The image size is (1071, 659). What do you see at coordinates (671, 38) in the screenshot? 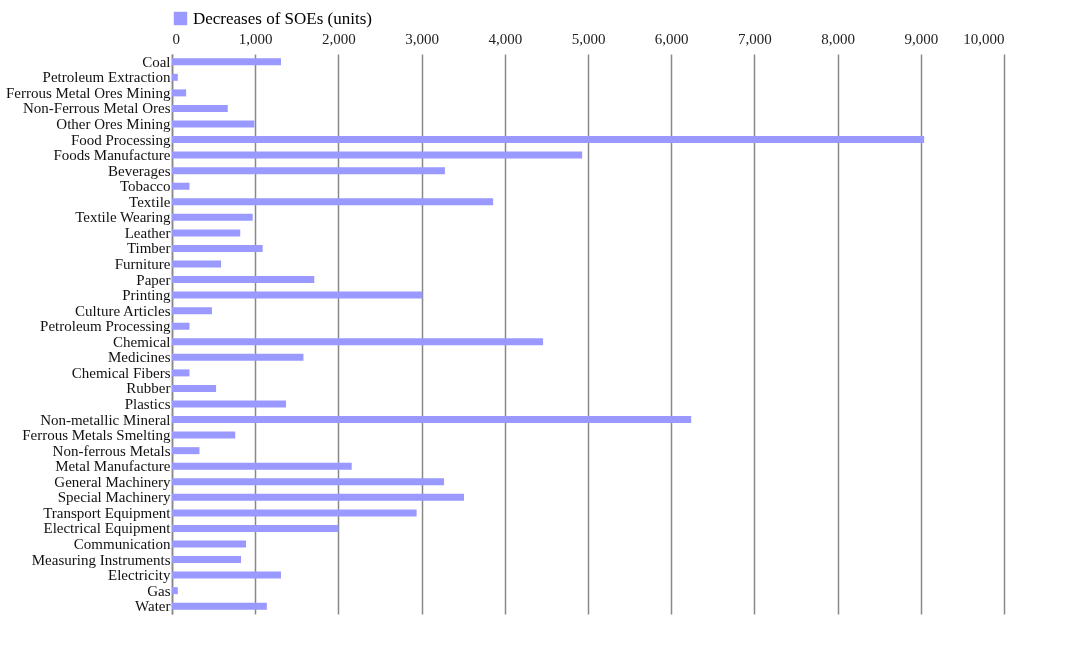
I see `x-tick-label: 6,000` at bounding box center [671, 38].